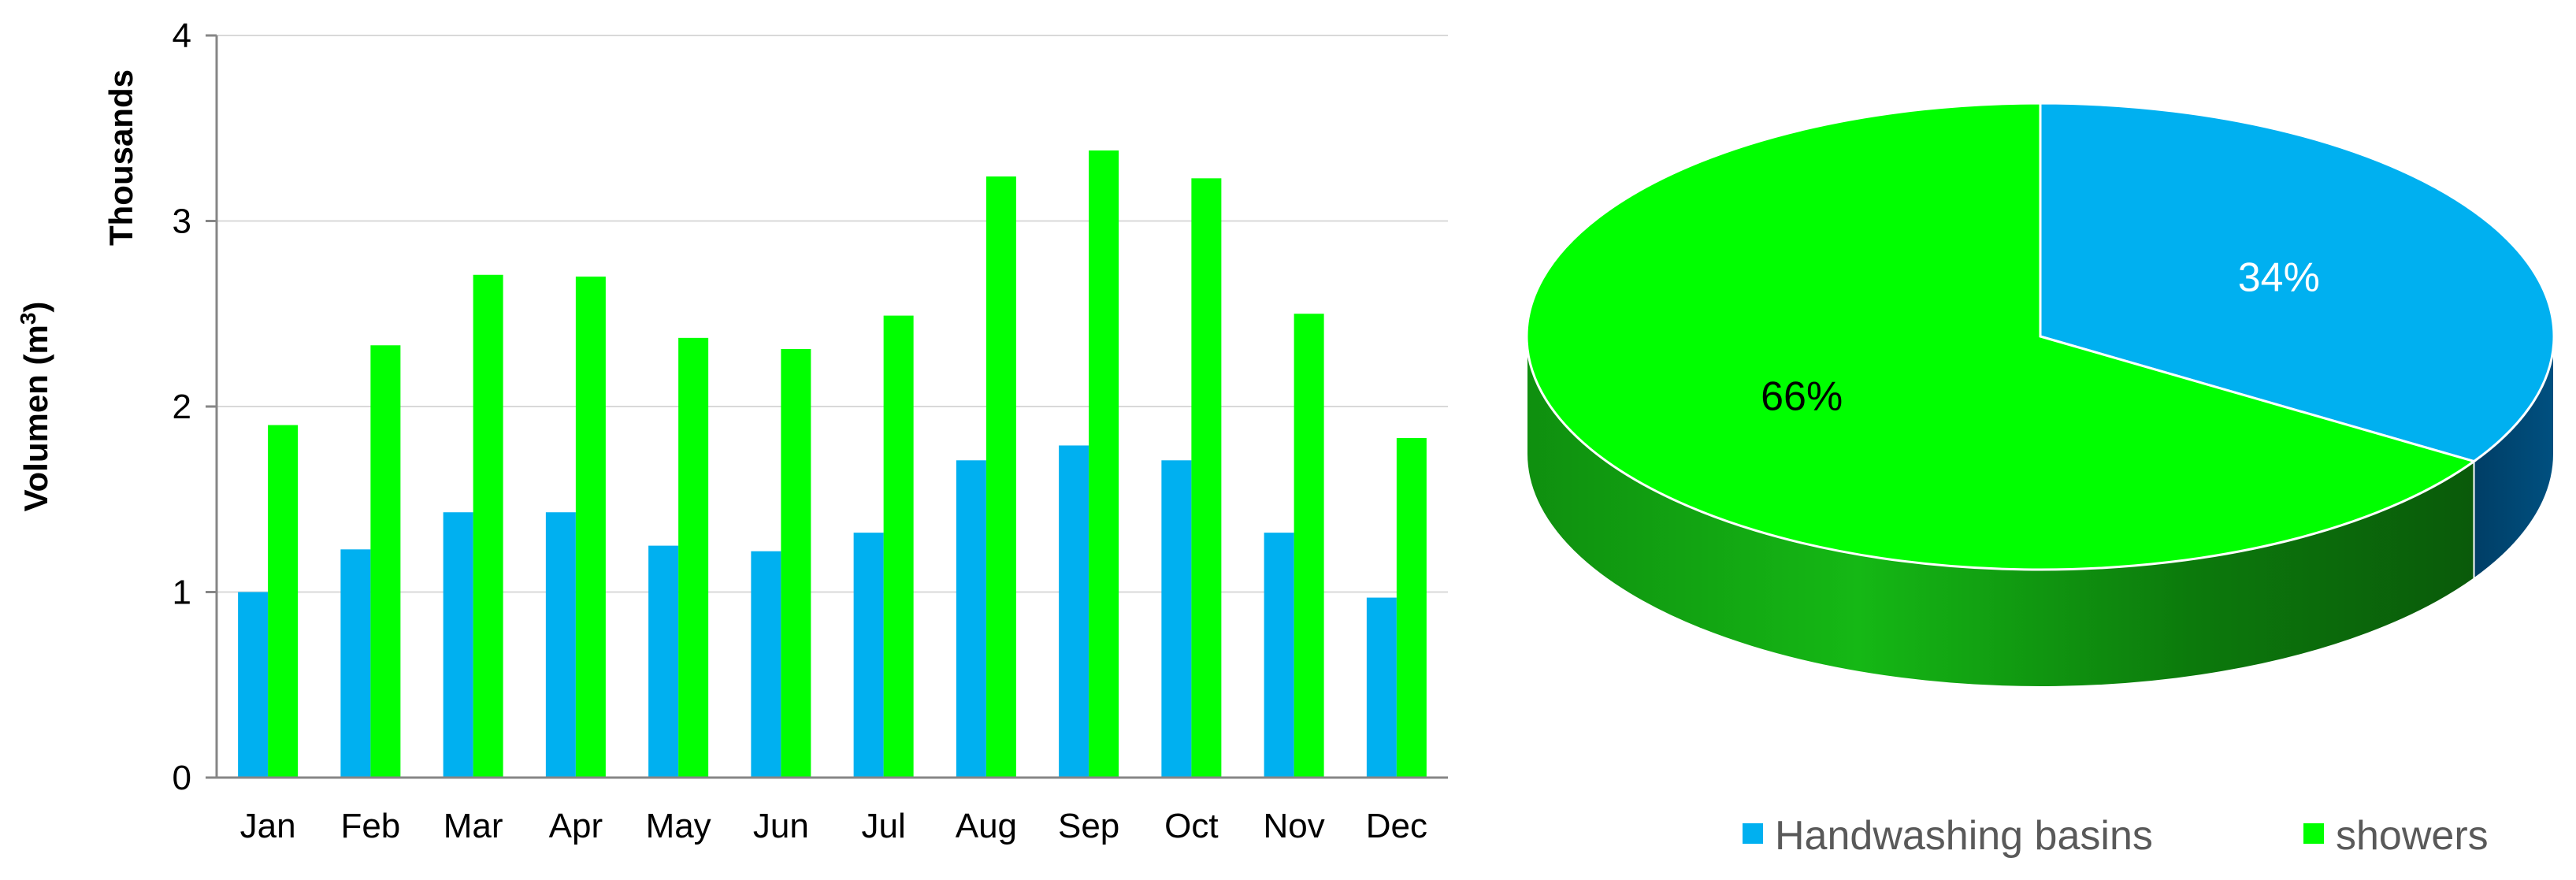 The image size is (2576, 880). Describe the element at coordinates (488, 526) in the screenshot. I see `bar-showers-mar` at that location.